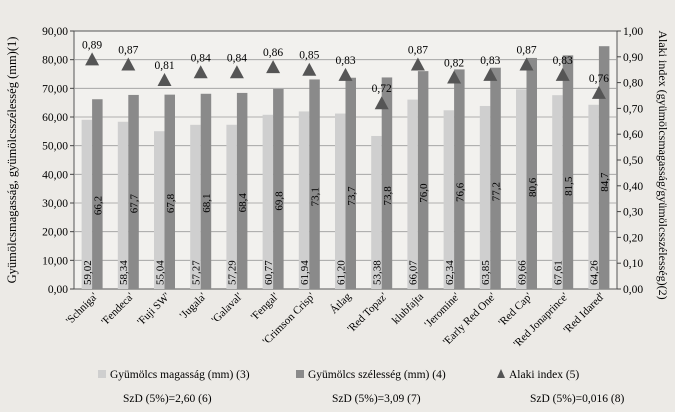 This screenshot has width=675, height=412. I want to click on y2-tick-label: 0,60, so click(633, 135).